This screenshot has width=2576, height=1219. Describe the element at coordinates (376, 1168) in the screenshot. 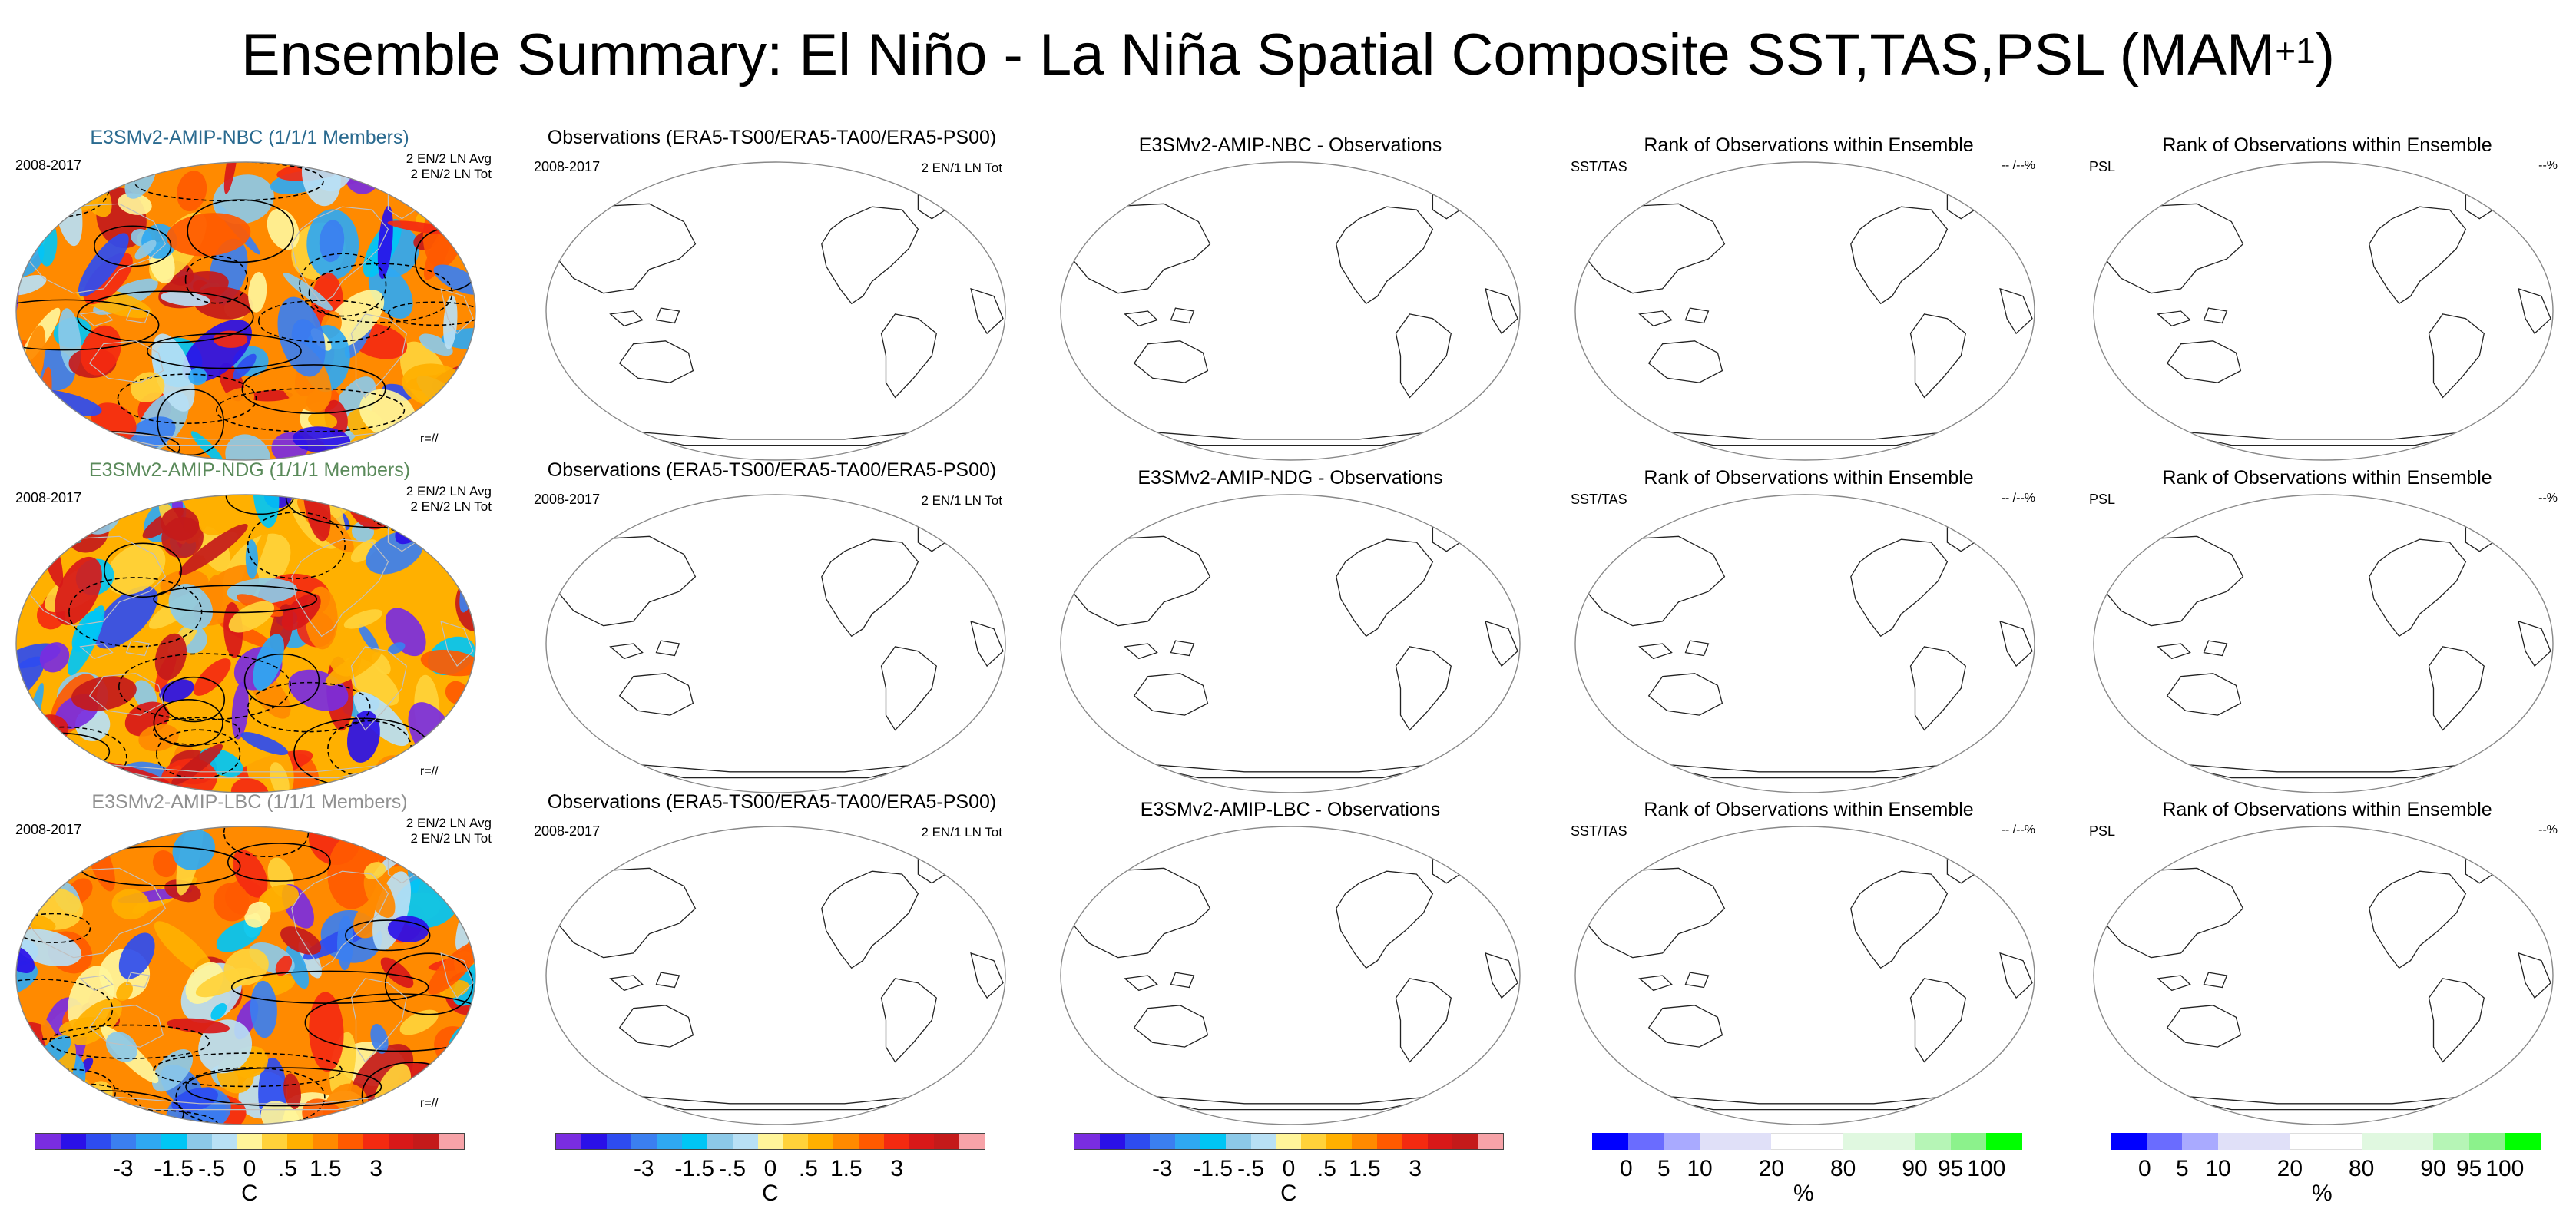

I see `colorbar-tick-label: 3` at that location.